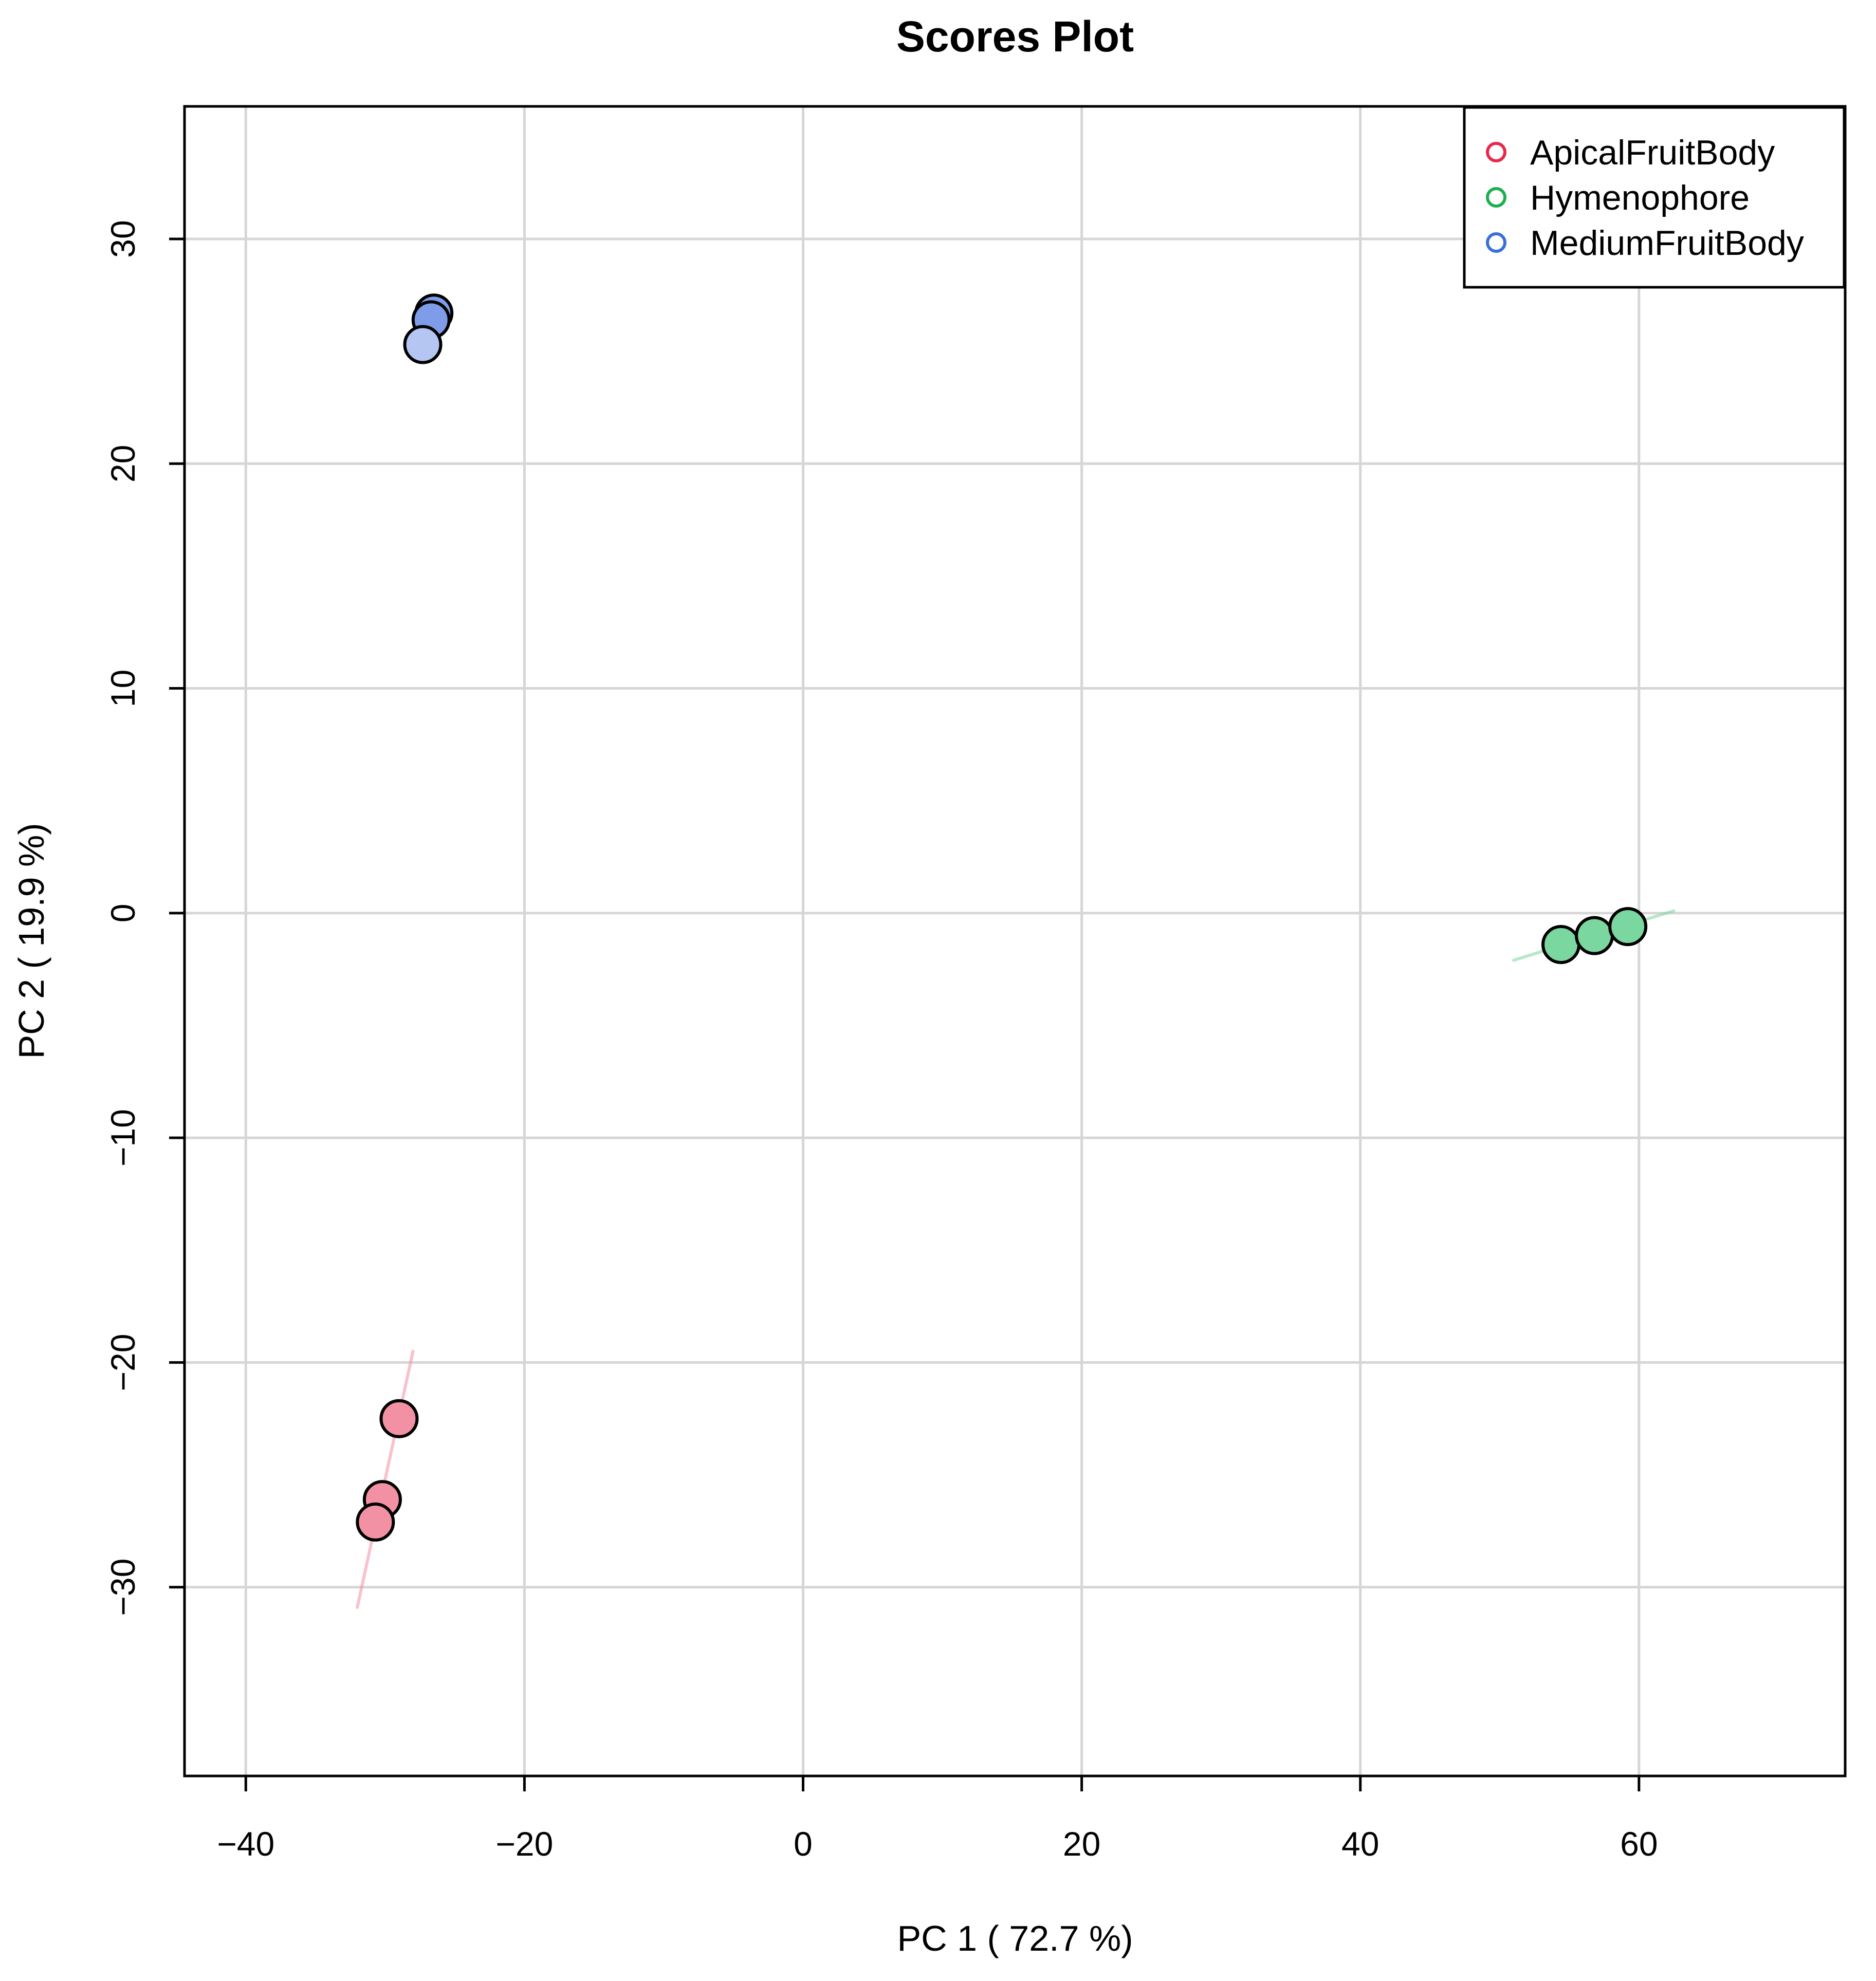  Describe the element at coordinates (385, 1479) in the screenshot. I see `ellipse-ApicalFruitBody` at that location.